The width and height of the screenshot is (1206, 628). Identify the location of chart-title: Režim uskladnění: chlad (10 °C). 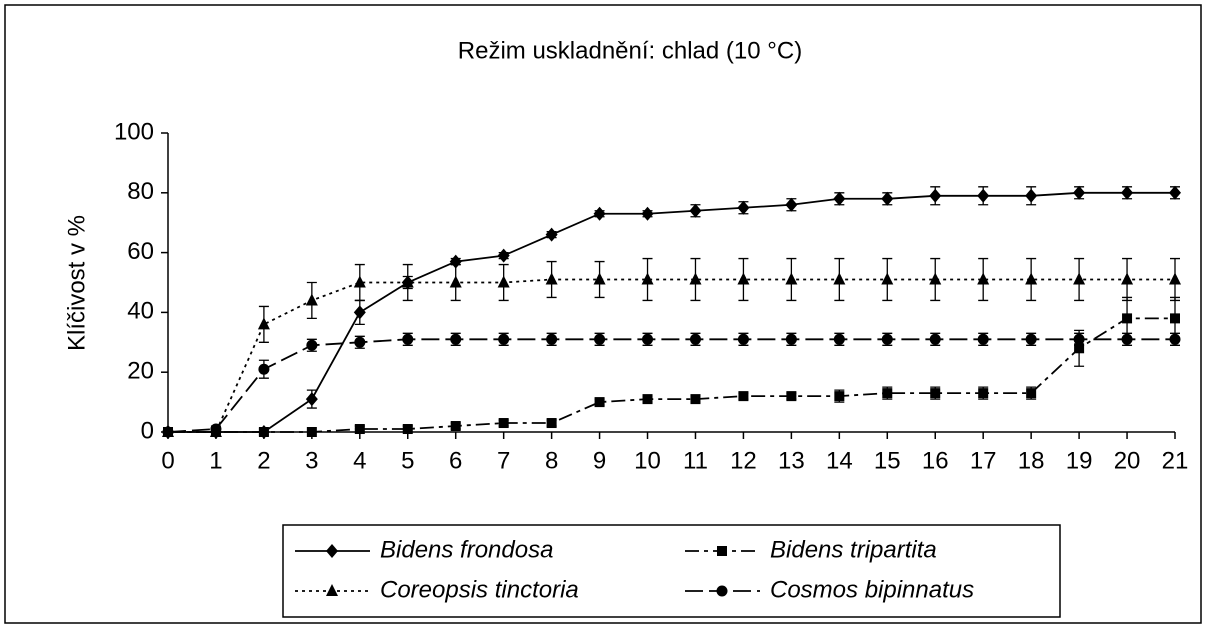
(630, 50).